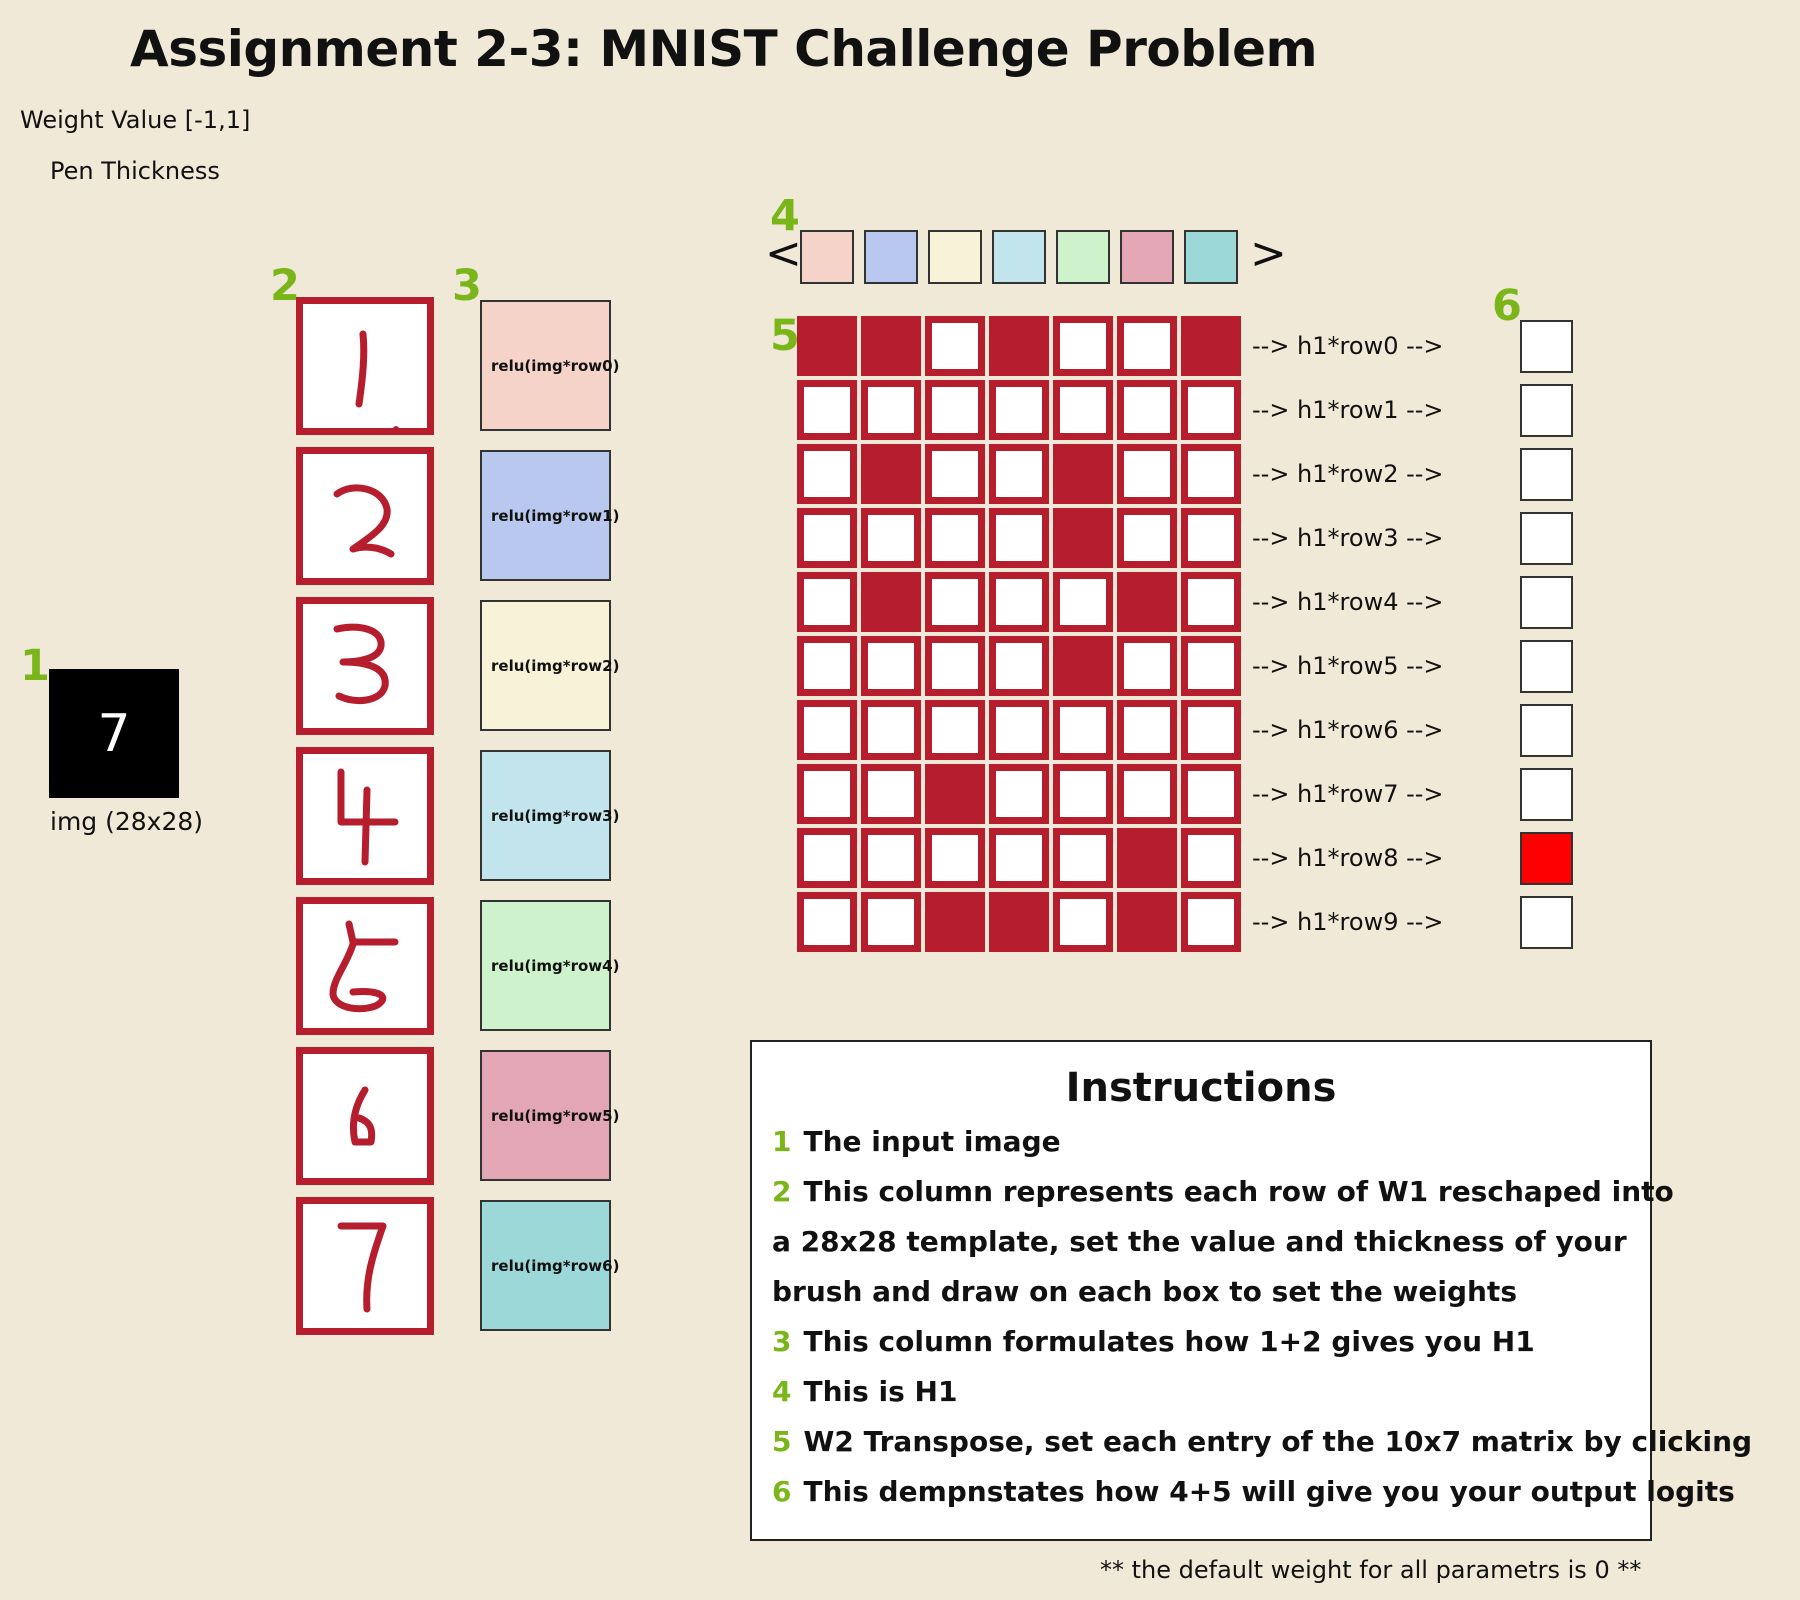 Image resolution: width=1800 pixels, height=1600 pixels. What do you see at coordinates (1211, 538) in the screenshot?
I see `w2-cell-r3-c6` at bounding box center [1211, 538].